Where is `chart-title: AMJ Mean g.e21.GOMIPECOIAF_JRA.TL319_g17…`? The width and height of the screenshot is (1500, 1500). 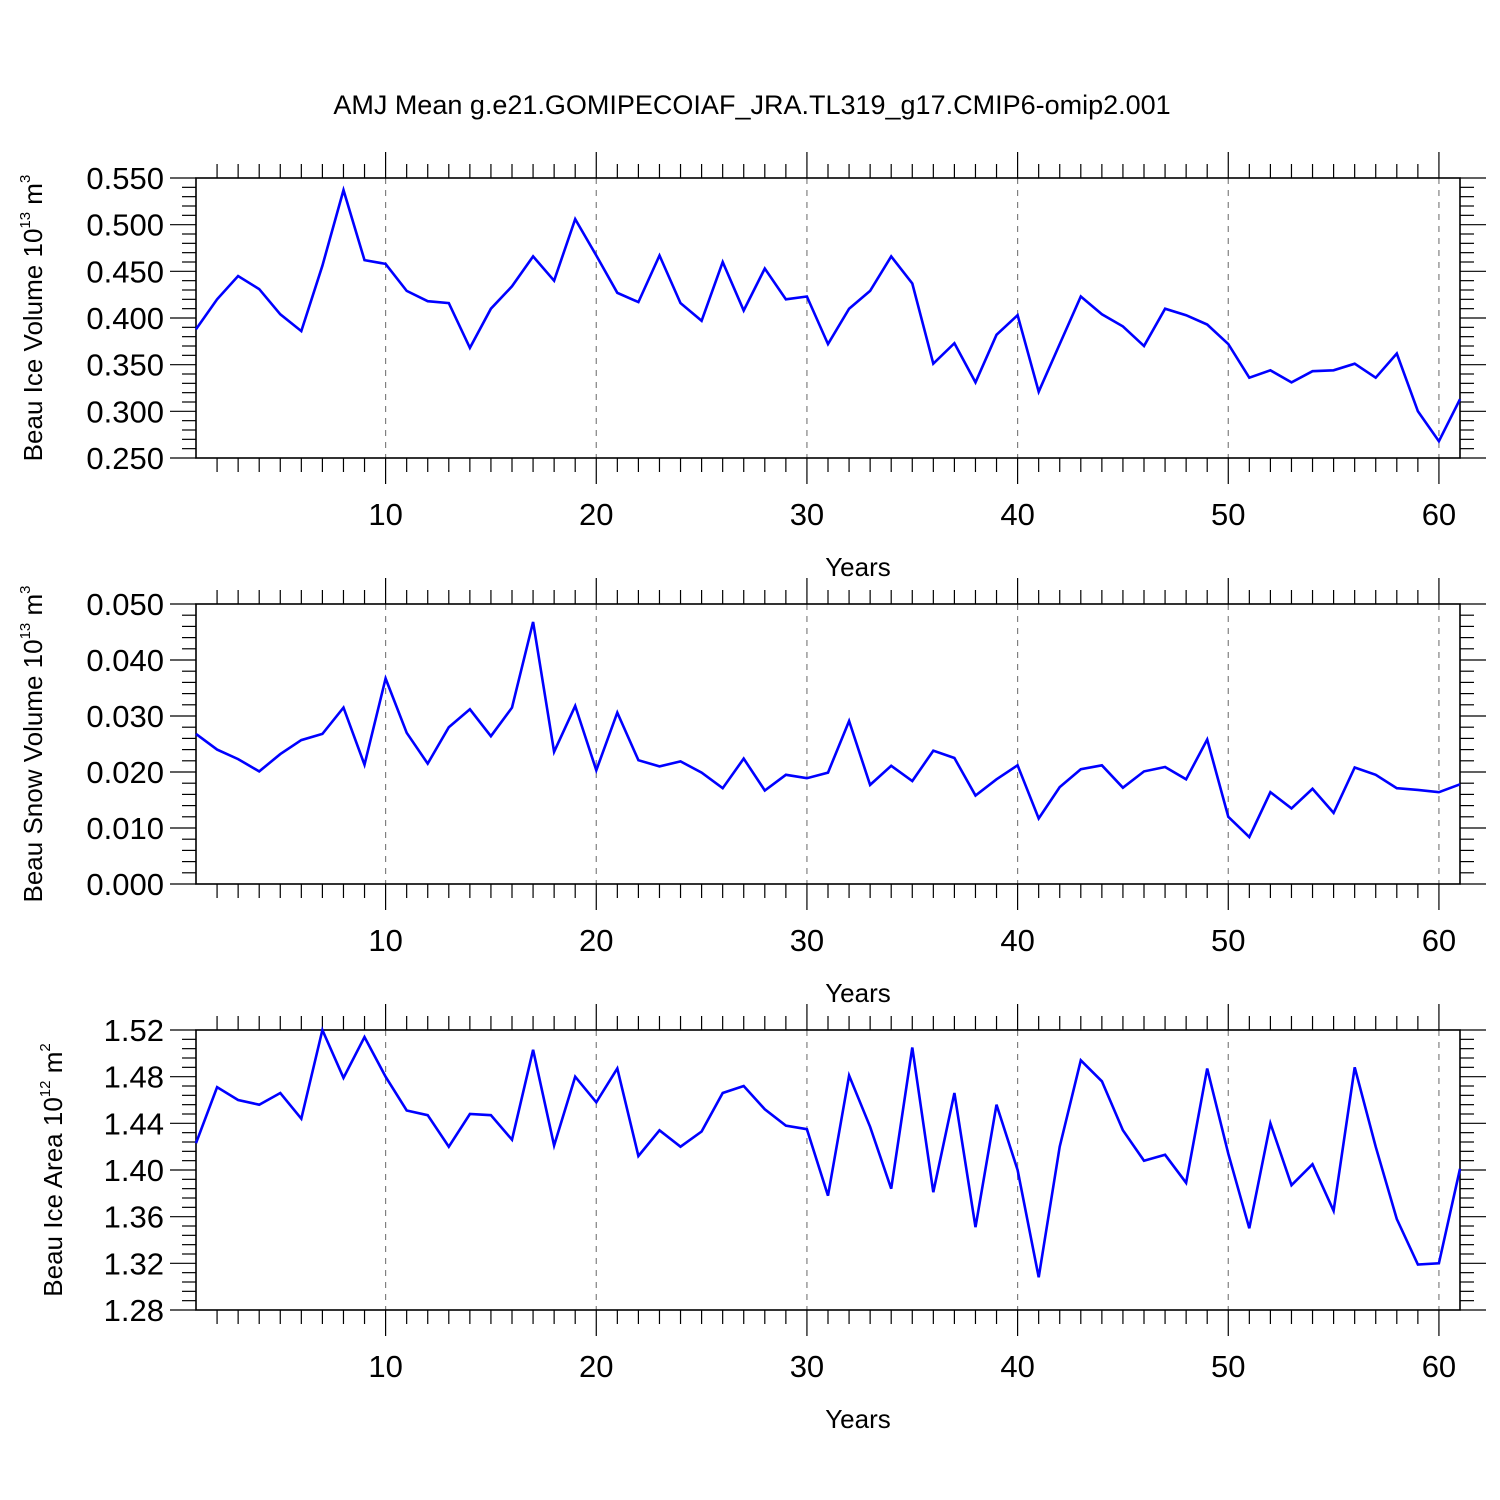
chart-title: AMJ Mean g.e21.GOMIPECOIAF_JRA.TL319_g17… is located at coordinates (751, 105).